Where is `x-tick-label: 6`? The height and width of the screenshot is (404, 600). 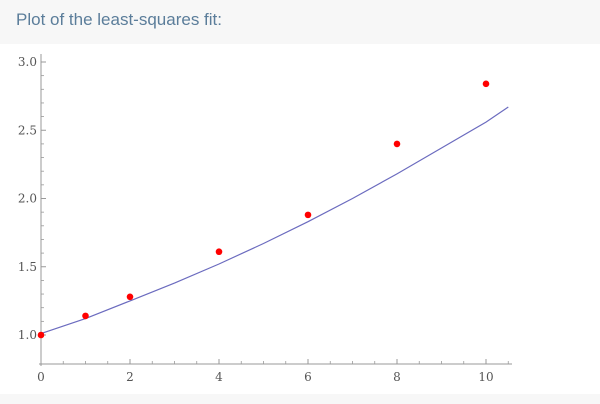
x-tick-label: 6 is located at coordinates (308, 377).